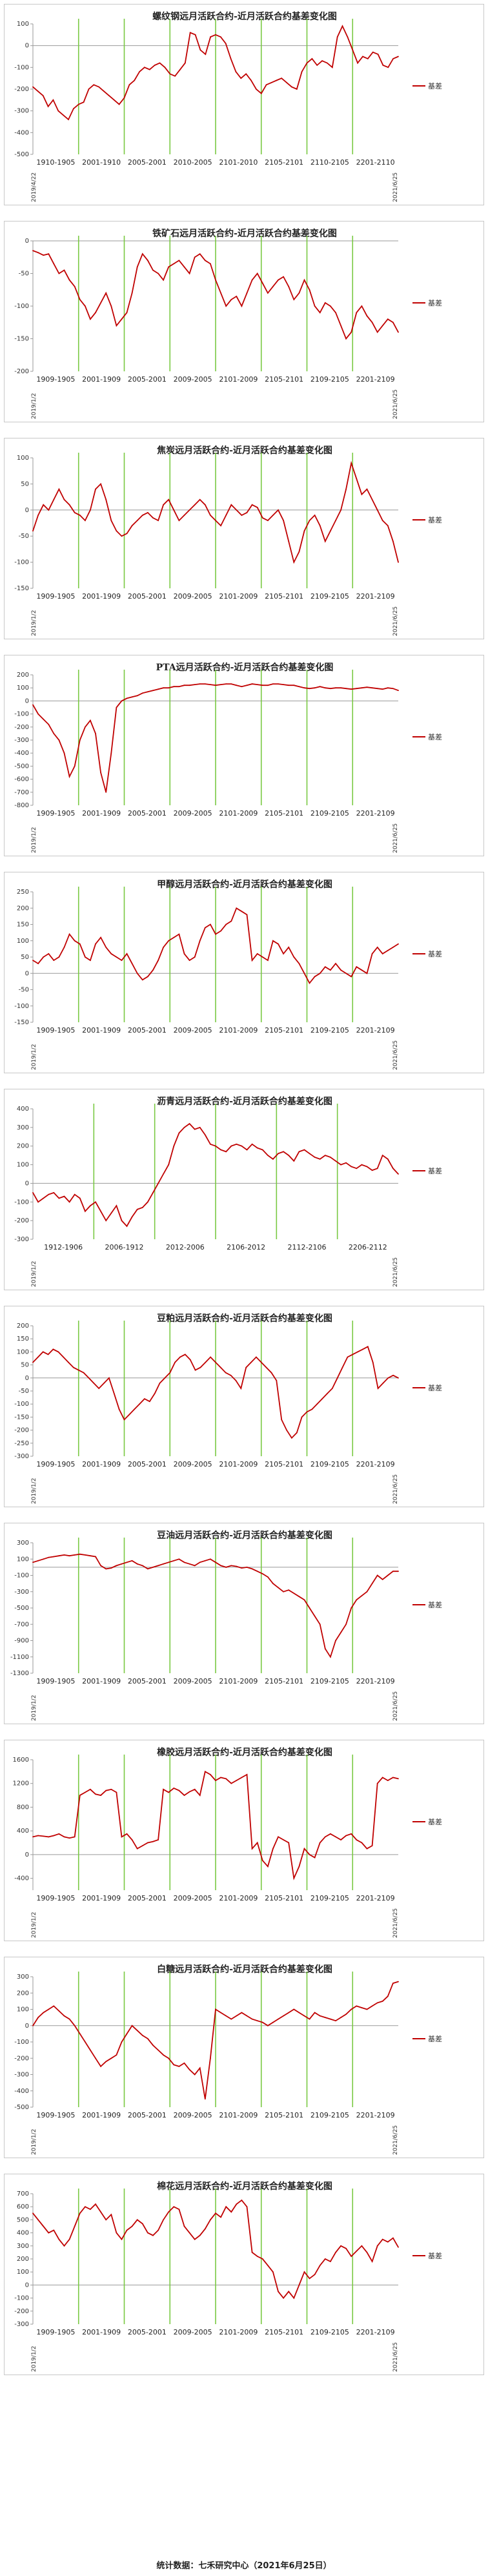 This screenshot has width=488, height=2576. What do you see at coordinates (101, 2115) in the screenshot?
I see `period-label: 2001-1909` at bounding box center [101, 2115].